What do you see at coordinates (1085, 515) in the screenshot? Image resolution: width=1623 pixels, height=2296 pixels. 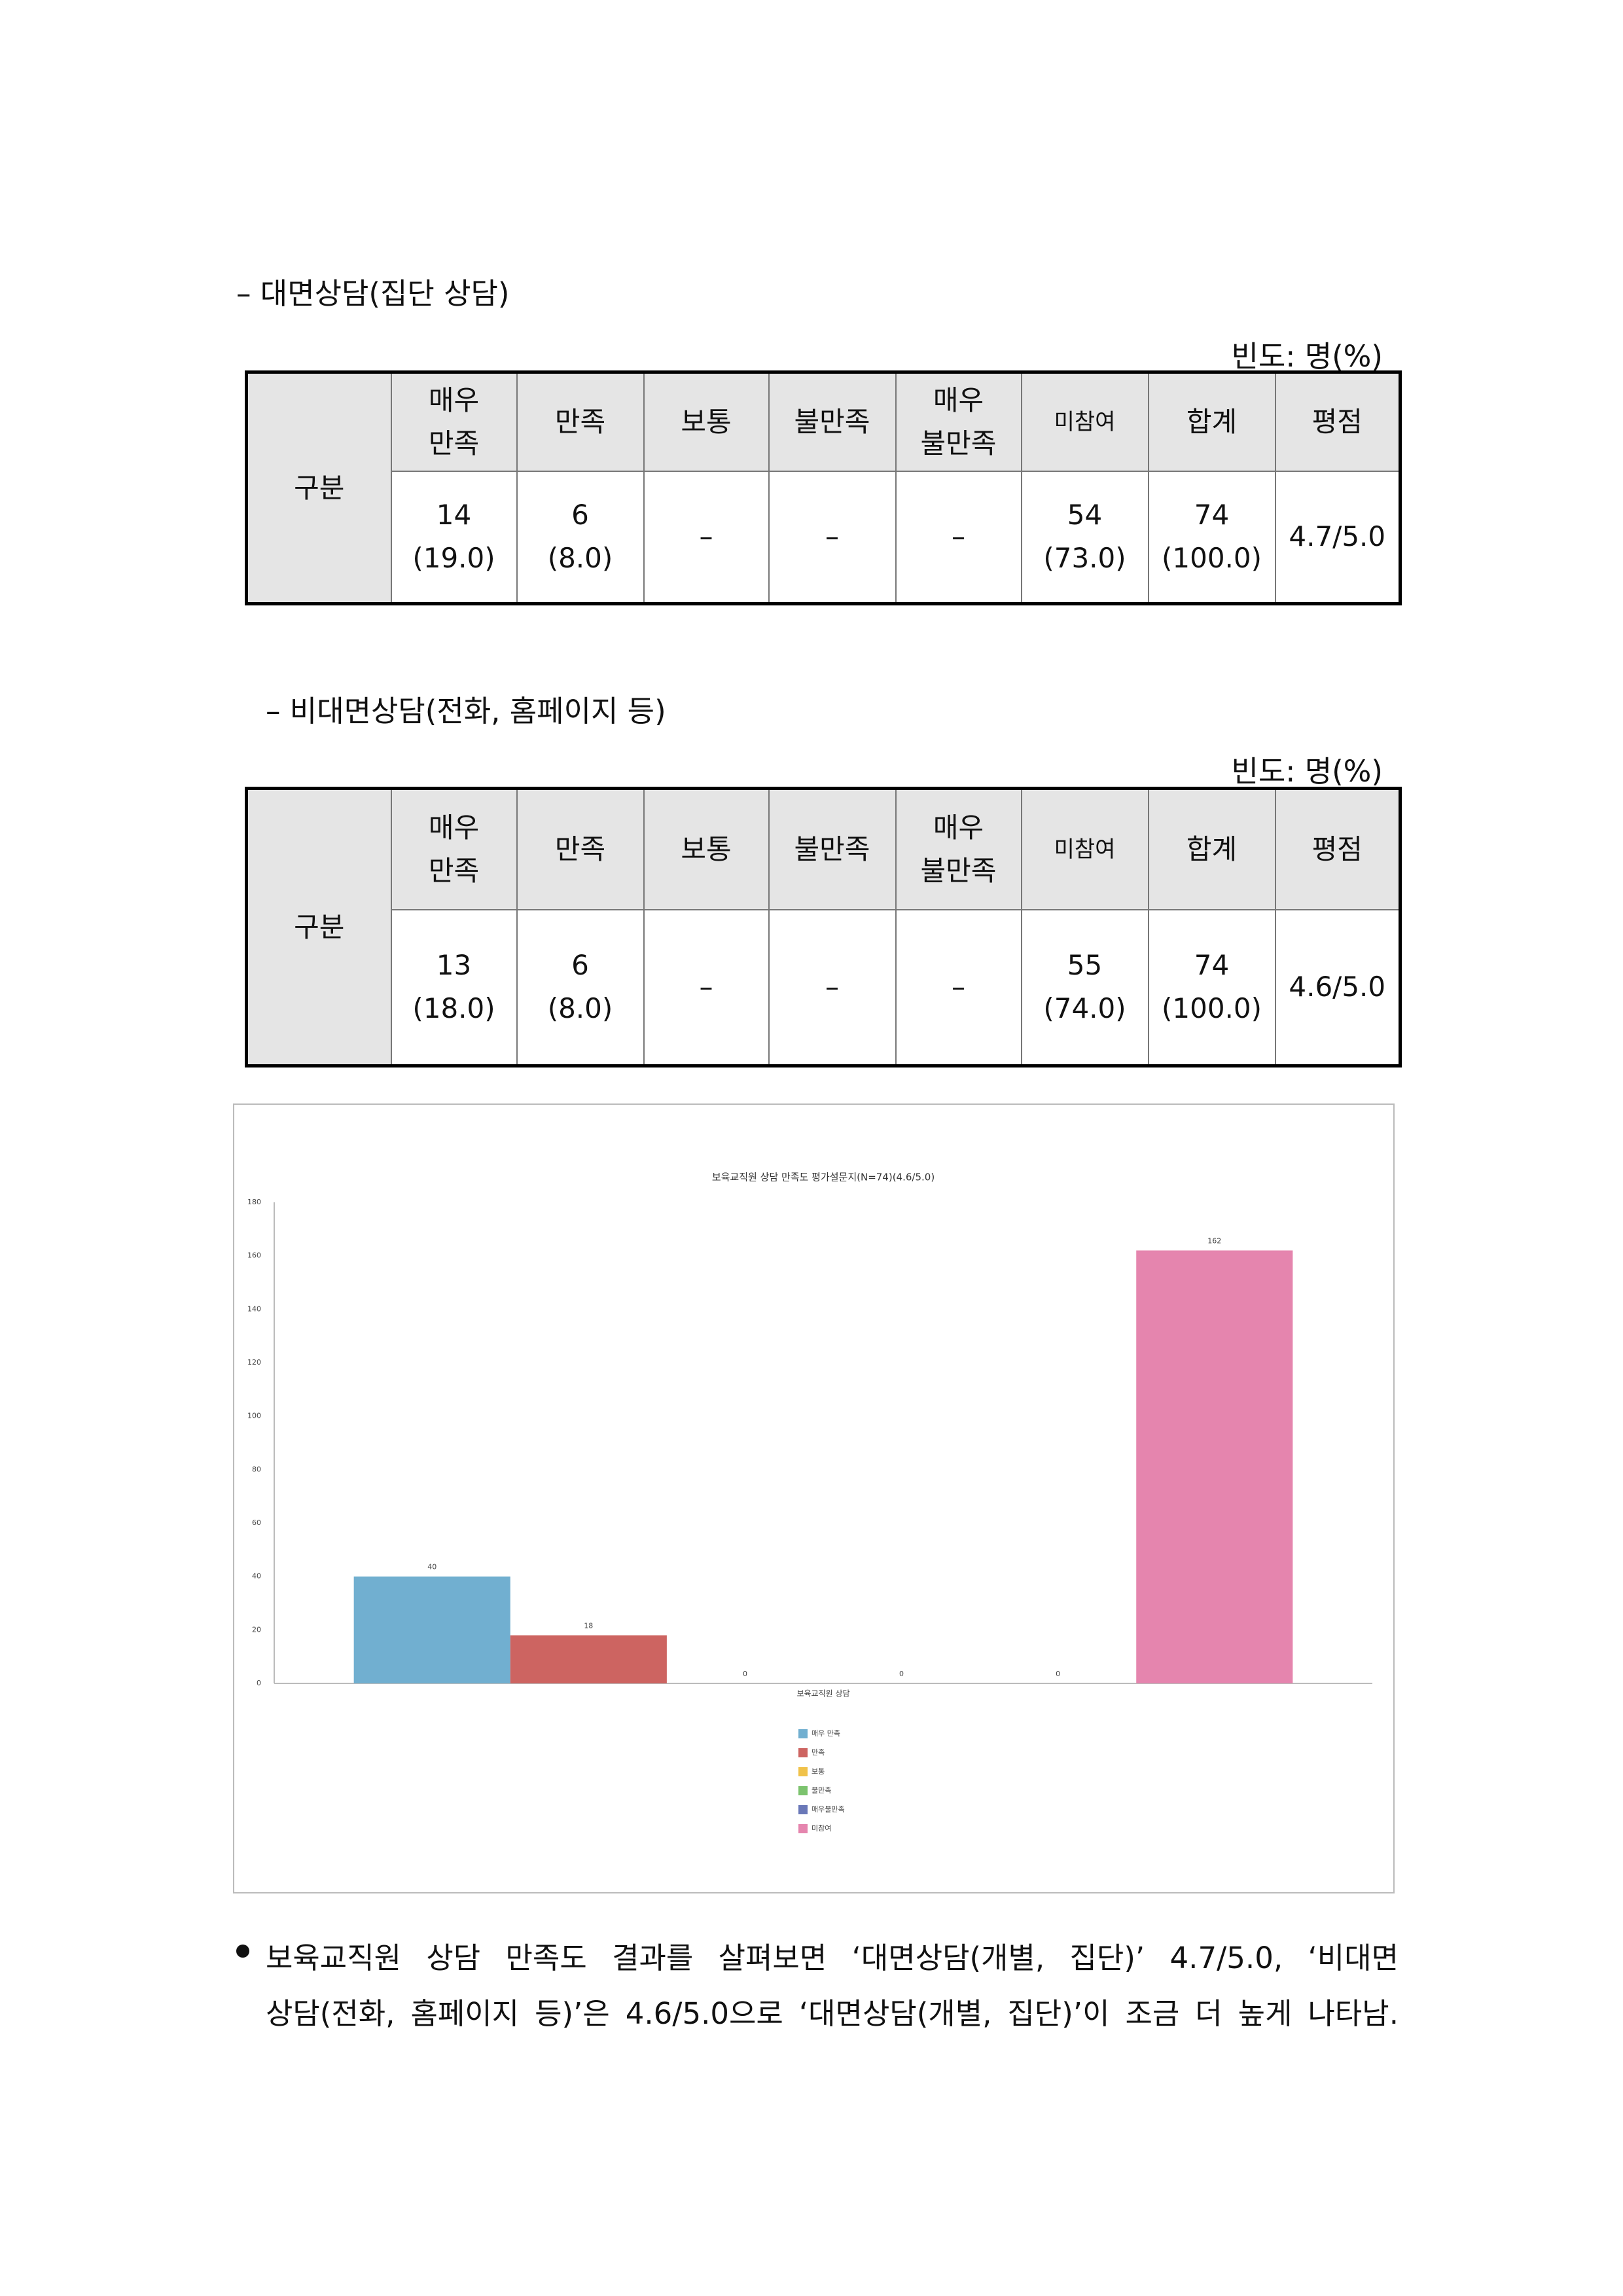 I see `cell-line: 54` at bounding box center [1085, 515].